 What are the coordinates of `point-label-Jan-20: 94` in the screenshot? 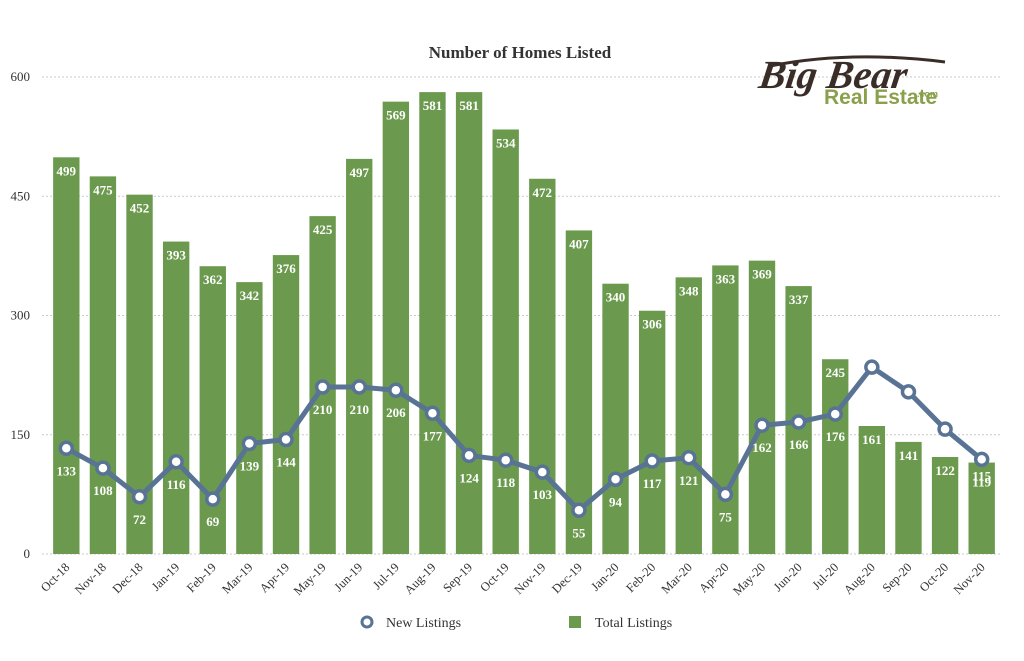 It's located at (616, 501).